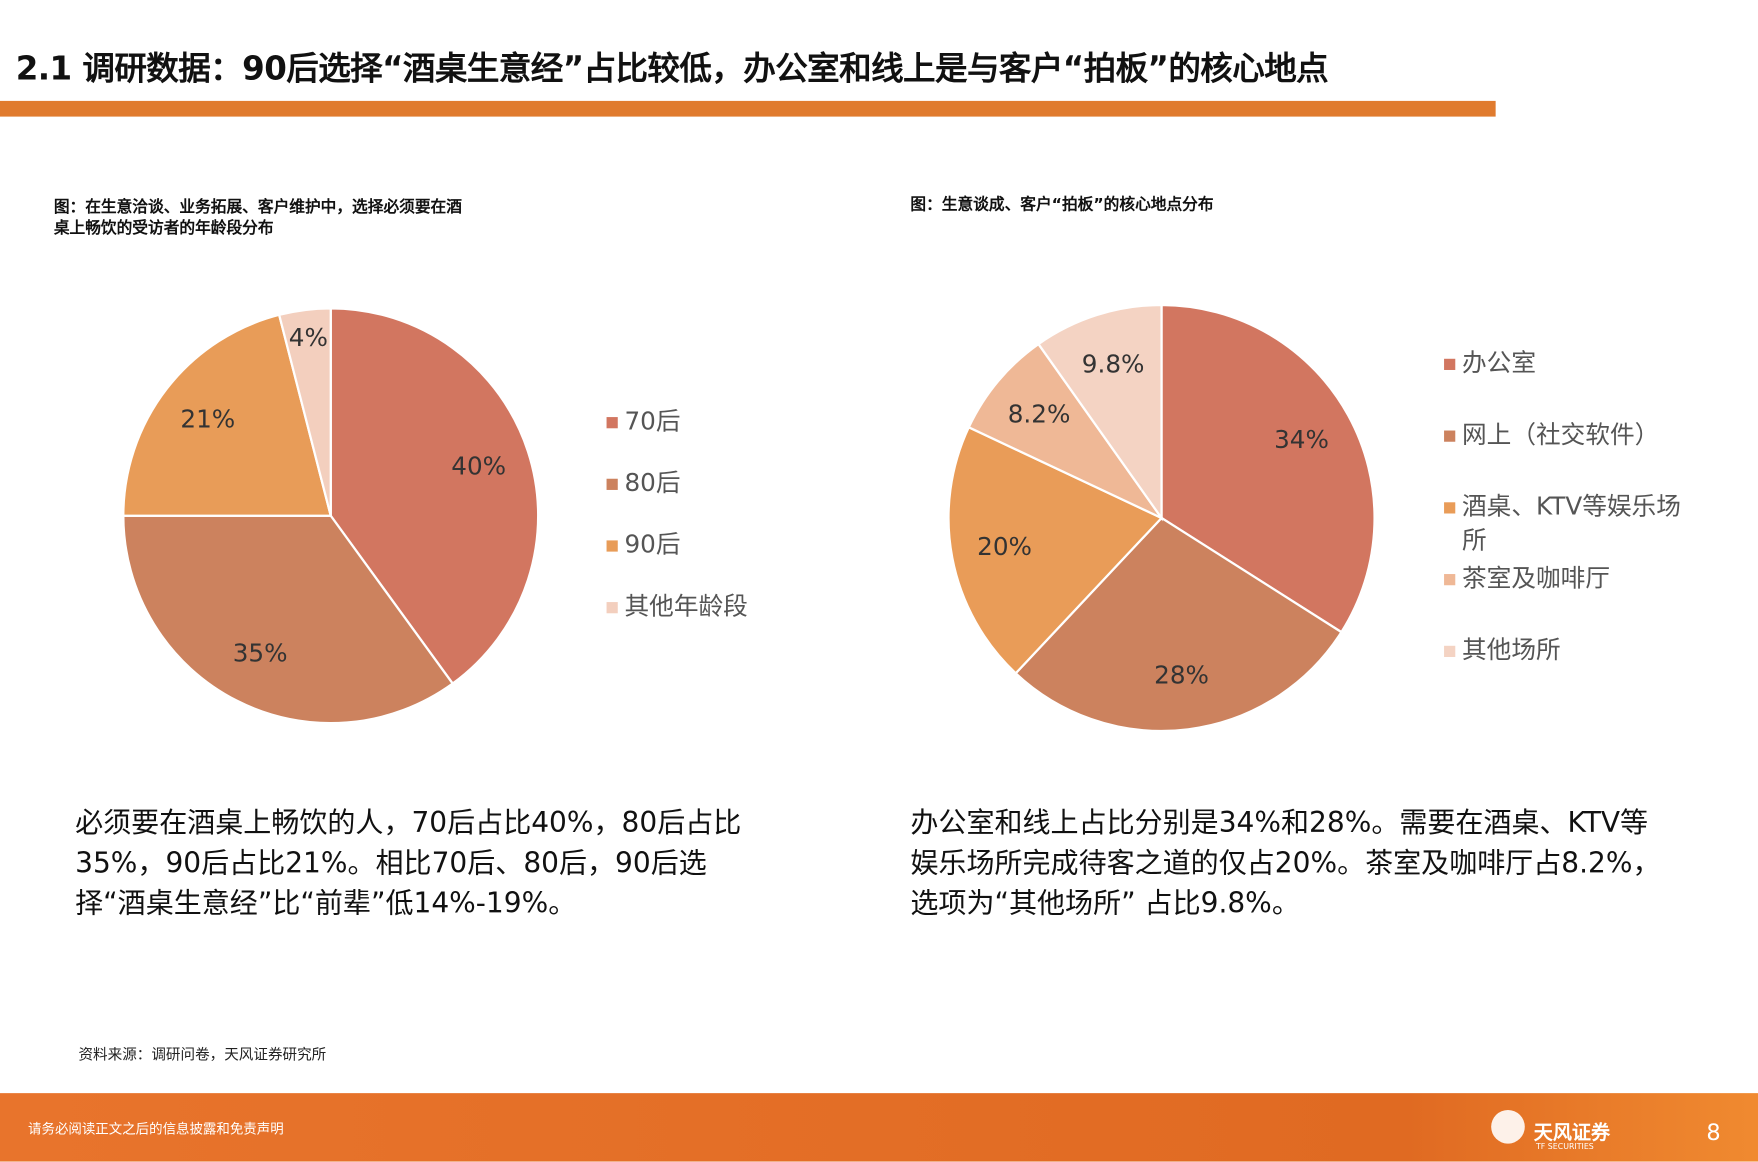 This screenshot has width=1758, height=1162. Describe the element at coordinates (1571, 524) in the screenshot. I see `legend-label: 酒桌、KTV等娱乐场所` at that location.